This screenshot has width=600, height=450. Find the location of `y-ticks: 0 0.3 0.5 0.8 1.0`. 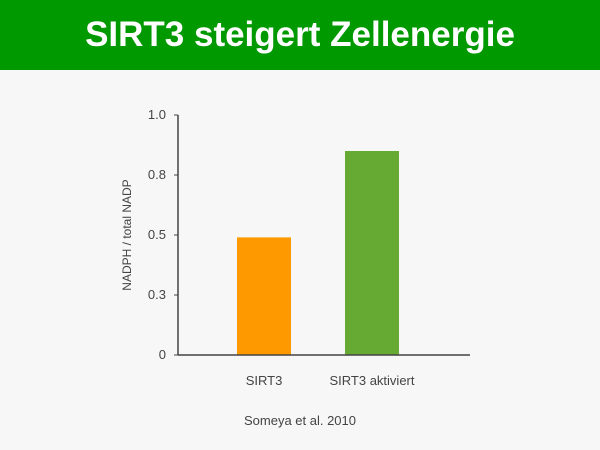

y-ticks: 0 0.3 0.5 0.8 1.0 is located at coordinates (163, 234).